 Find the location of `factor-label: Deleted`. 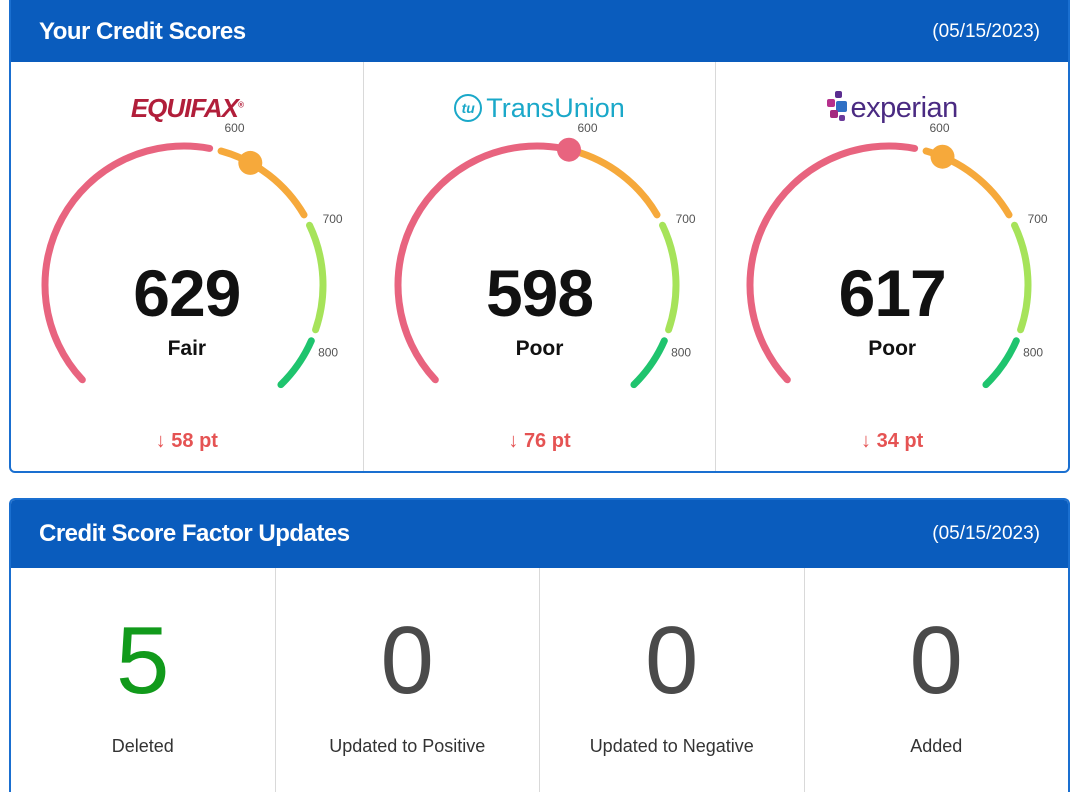

factor-label: Deleted is located at coordinates (142, 746).